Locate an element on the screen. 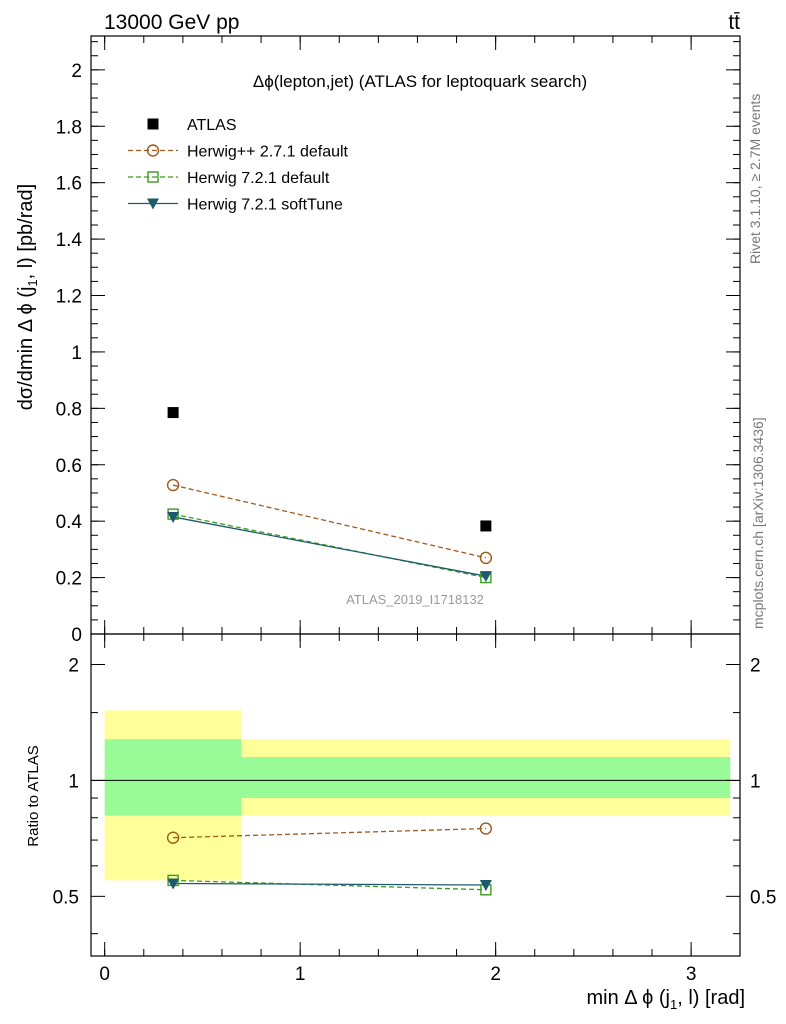 The width and height of the screenshot is (786, 1024). legend-label-2: Herwig 7.2.1 default is located at coordinates (258, 178).